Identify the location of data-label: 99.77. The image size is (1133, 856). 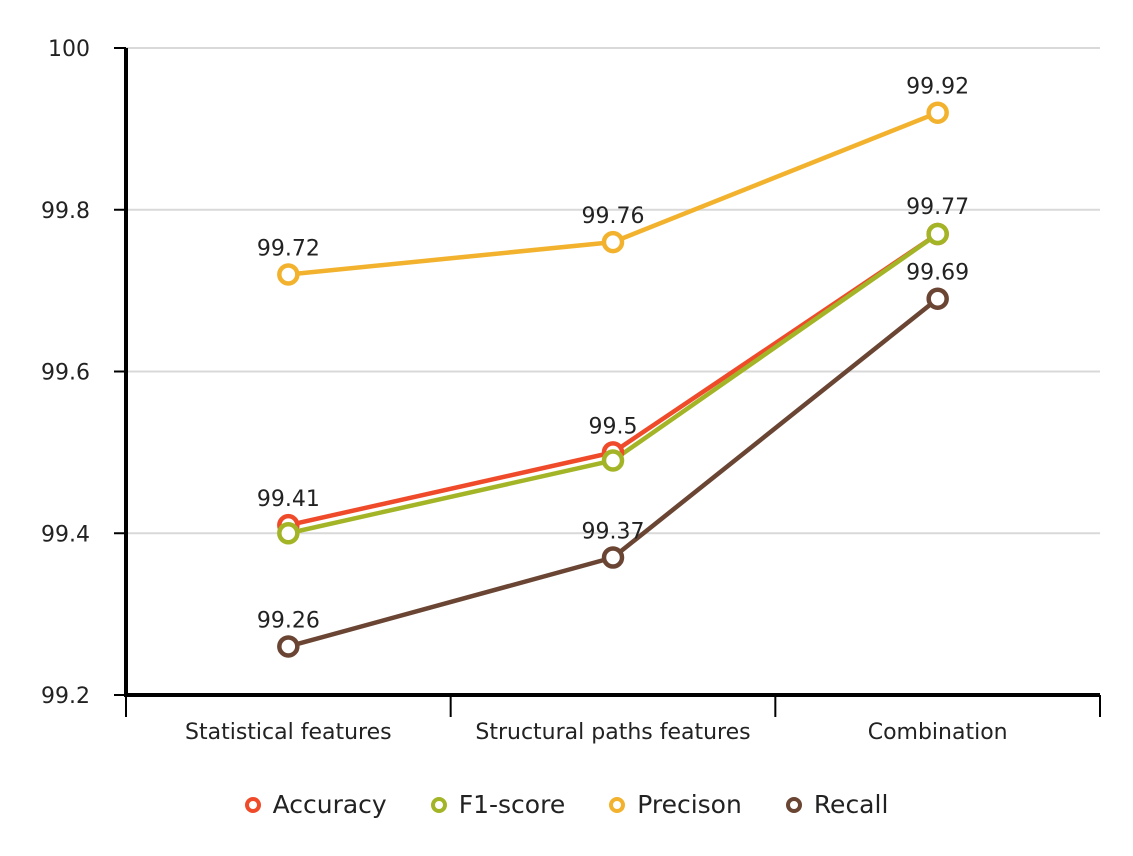
(937, 207).